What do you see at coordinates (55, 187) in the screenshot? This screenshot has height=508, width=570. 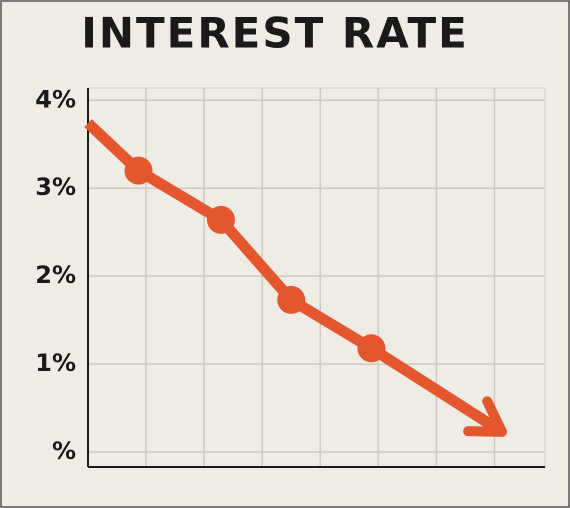 I see `y-tick-label: 3%` at bounding box center [55, 187].